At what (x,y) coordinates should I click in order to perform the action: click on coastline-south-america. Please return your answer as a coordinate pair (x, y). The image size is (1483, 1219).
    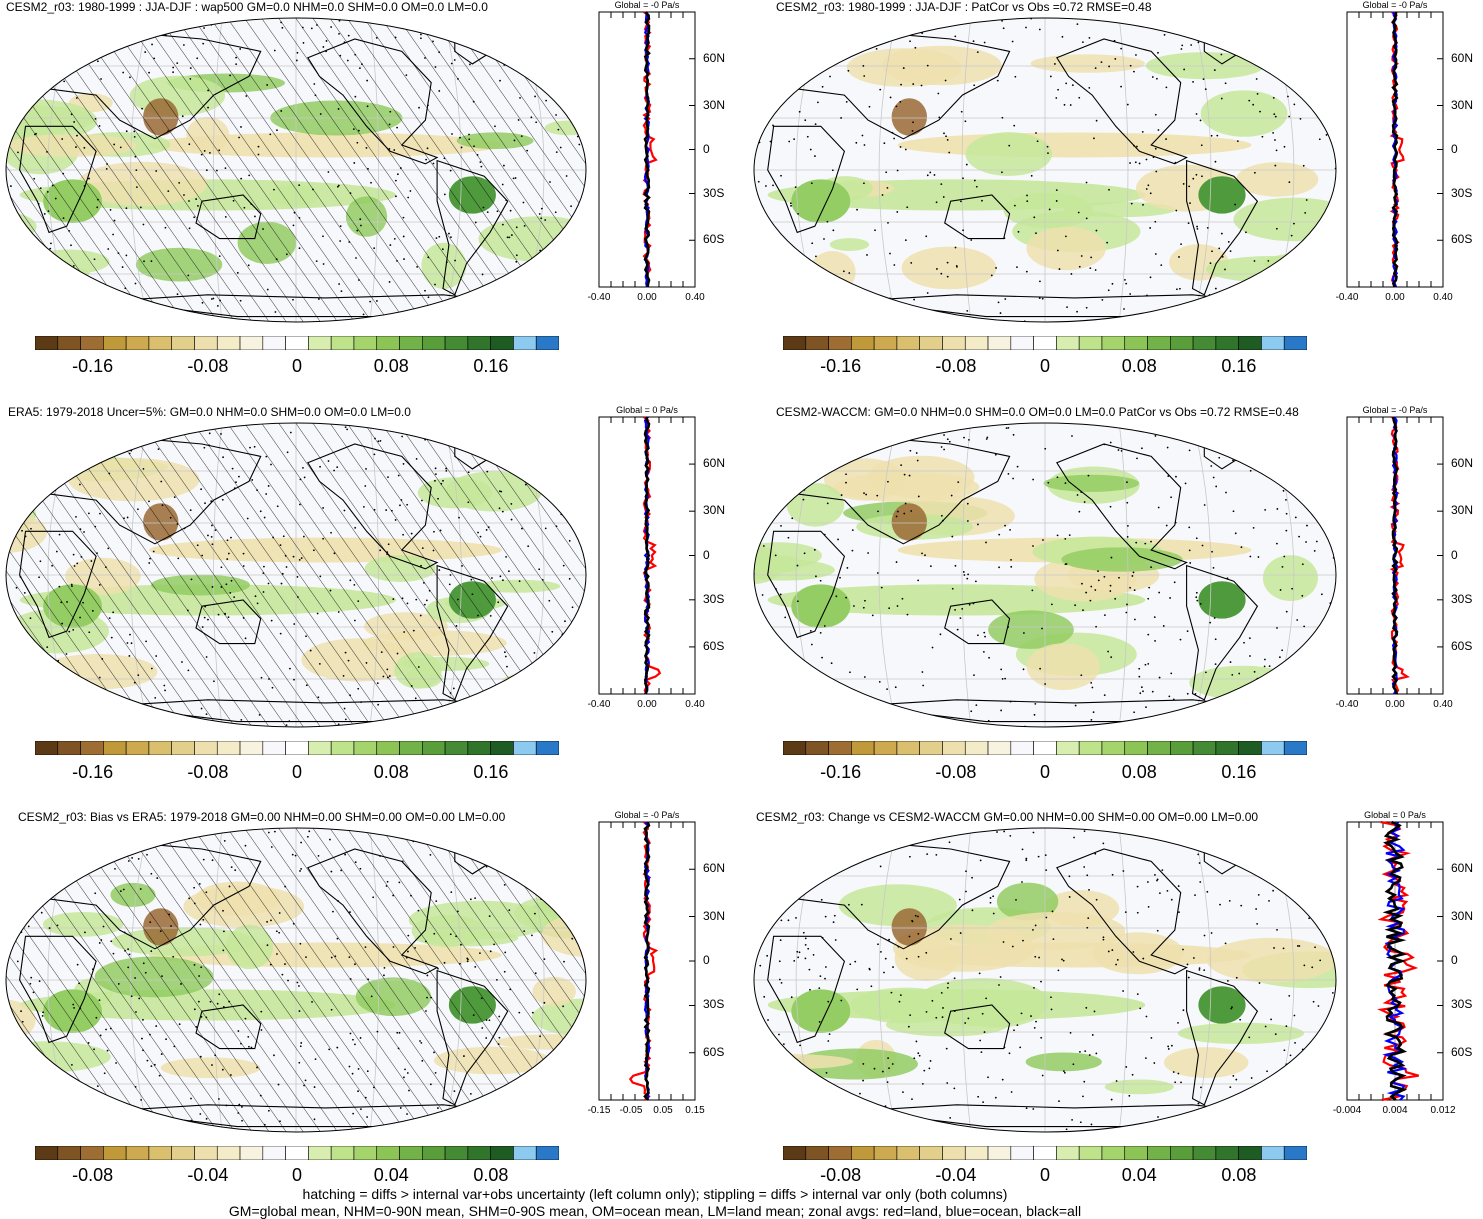
    Looking at the image, I should click on (1222, 1037).